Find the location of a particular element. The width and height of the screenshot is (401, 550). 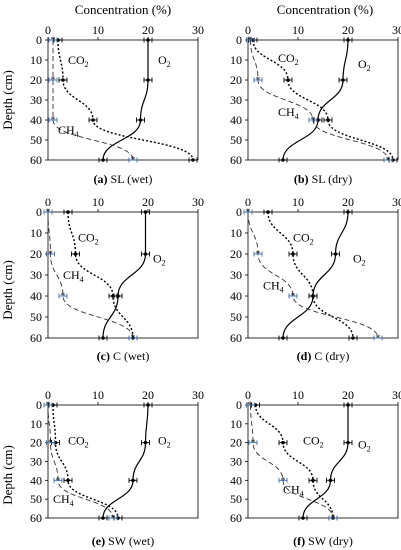

panel-caption-e: (e) SW (wet) is located at coordinates (123, 541).